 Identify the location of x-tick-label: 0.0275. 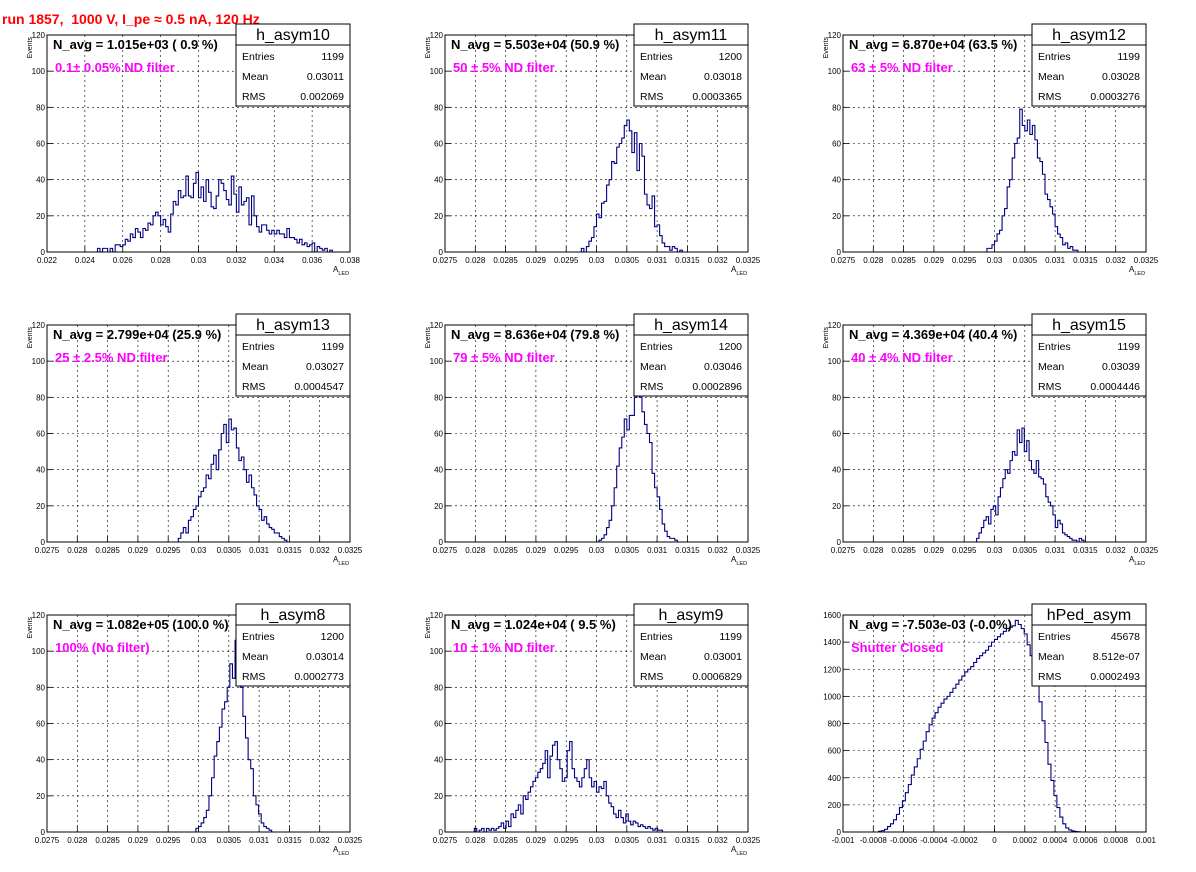
(843, 550).